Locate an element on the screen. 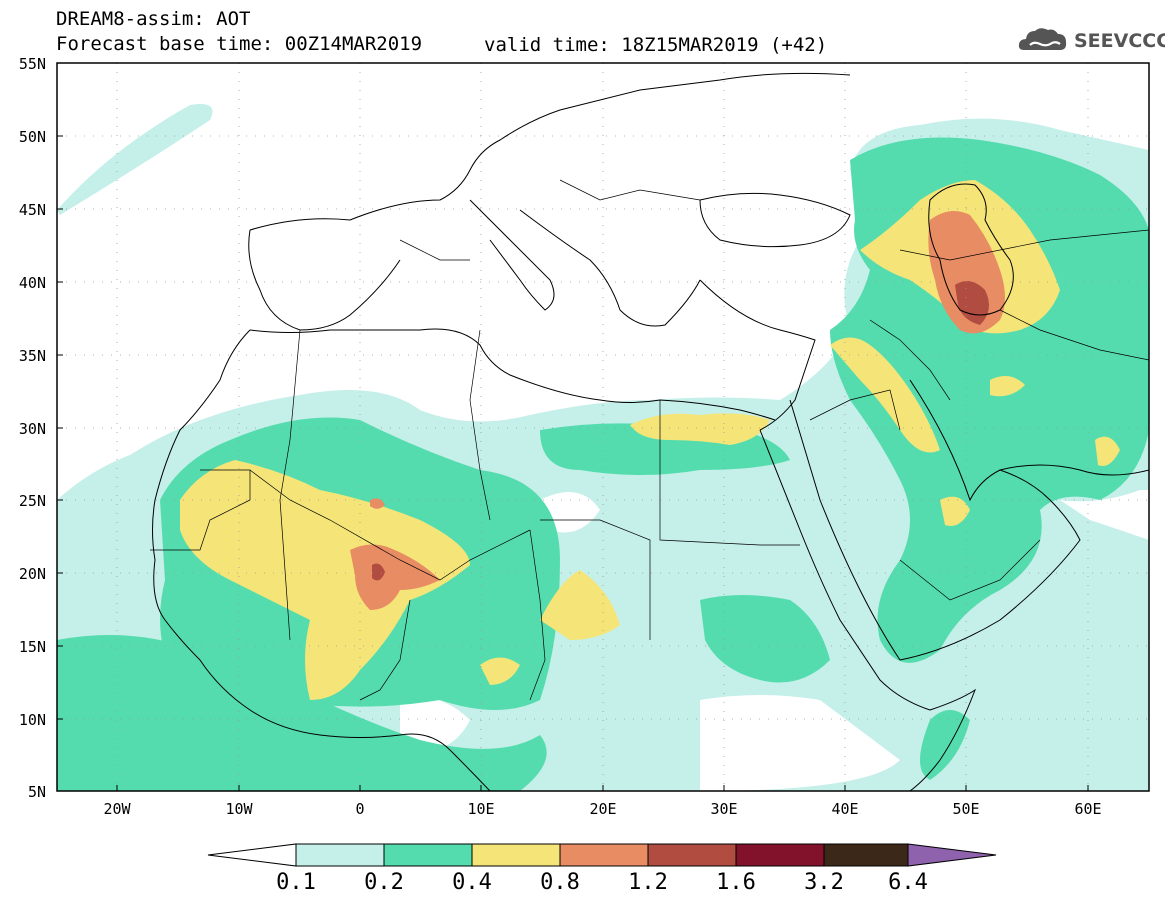  cloud-icon is located at coordinates (1042, 39).